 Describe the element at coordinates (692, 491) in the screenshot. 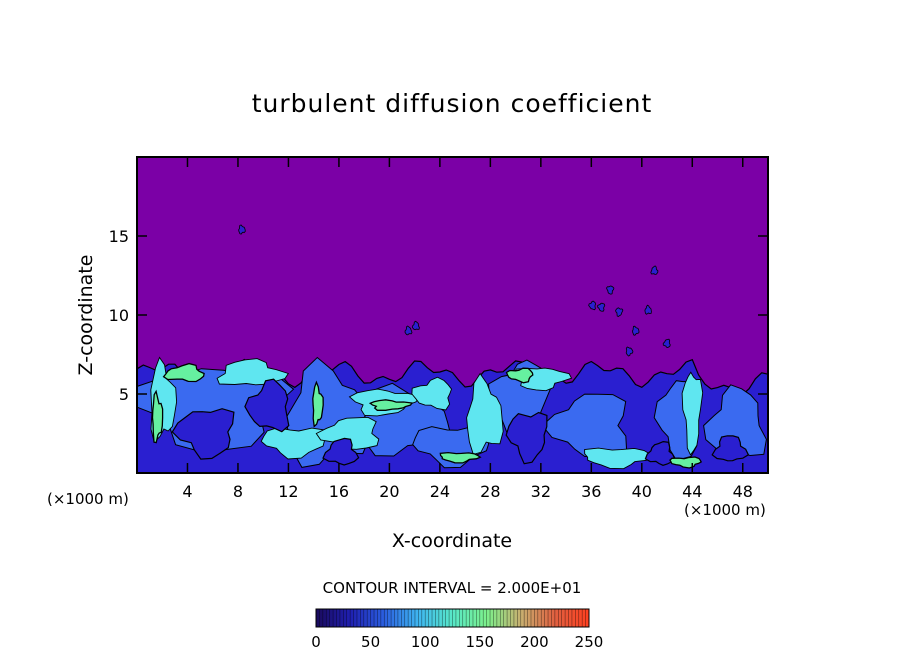

I see `x-tick-label: 44` at that location.